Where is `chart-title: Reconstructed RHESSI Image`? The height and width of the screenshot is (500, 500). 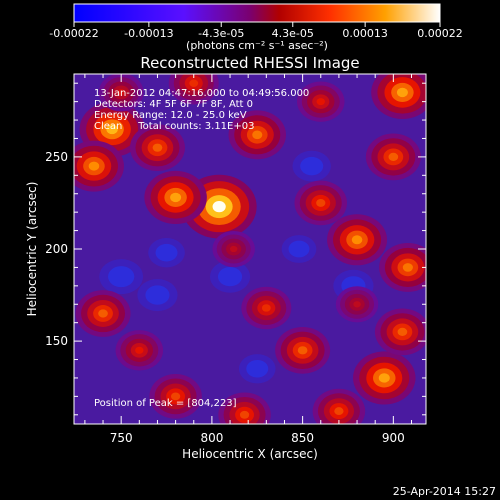 chart-title: Reconstructed RHESSI Image is located at coordinates (249, 63).